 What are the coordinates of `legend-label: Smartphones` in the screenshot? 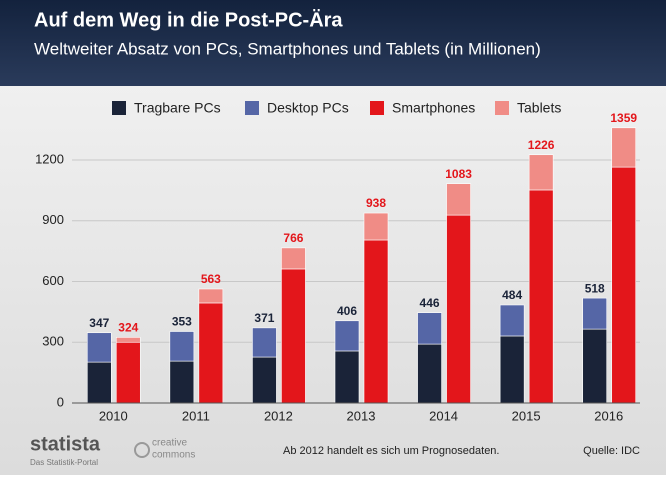 It's located at (433, 108).